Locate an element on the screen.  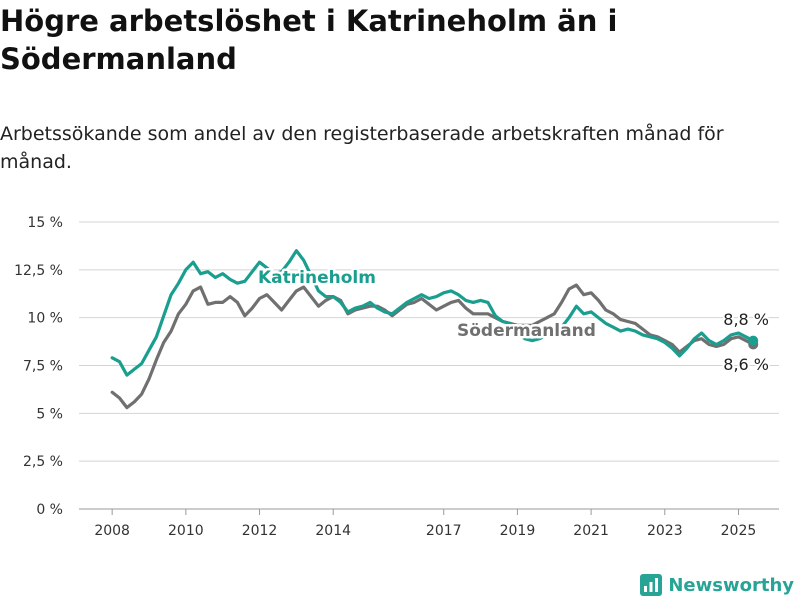
series-name-katrineholm: Katrineholm is located at coordinates (317, 278).